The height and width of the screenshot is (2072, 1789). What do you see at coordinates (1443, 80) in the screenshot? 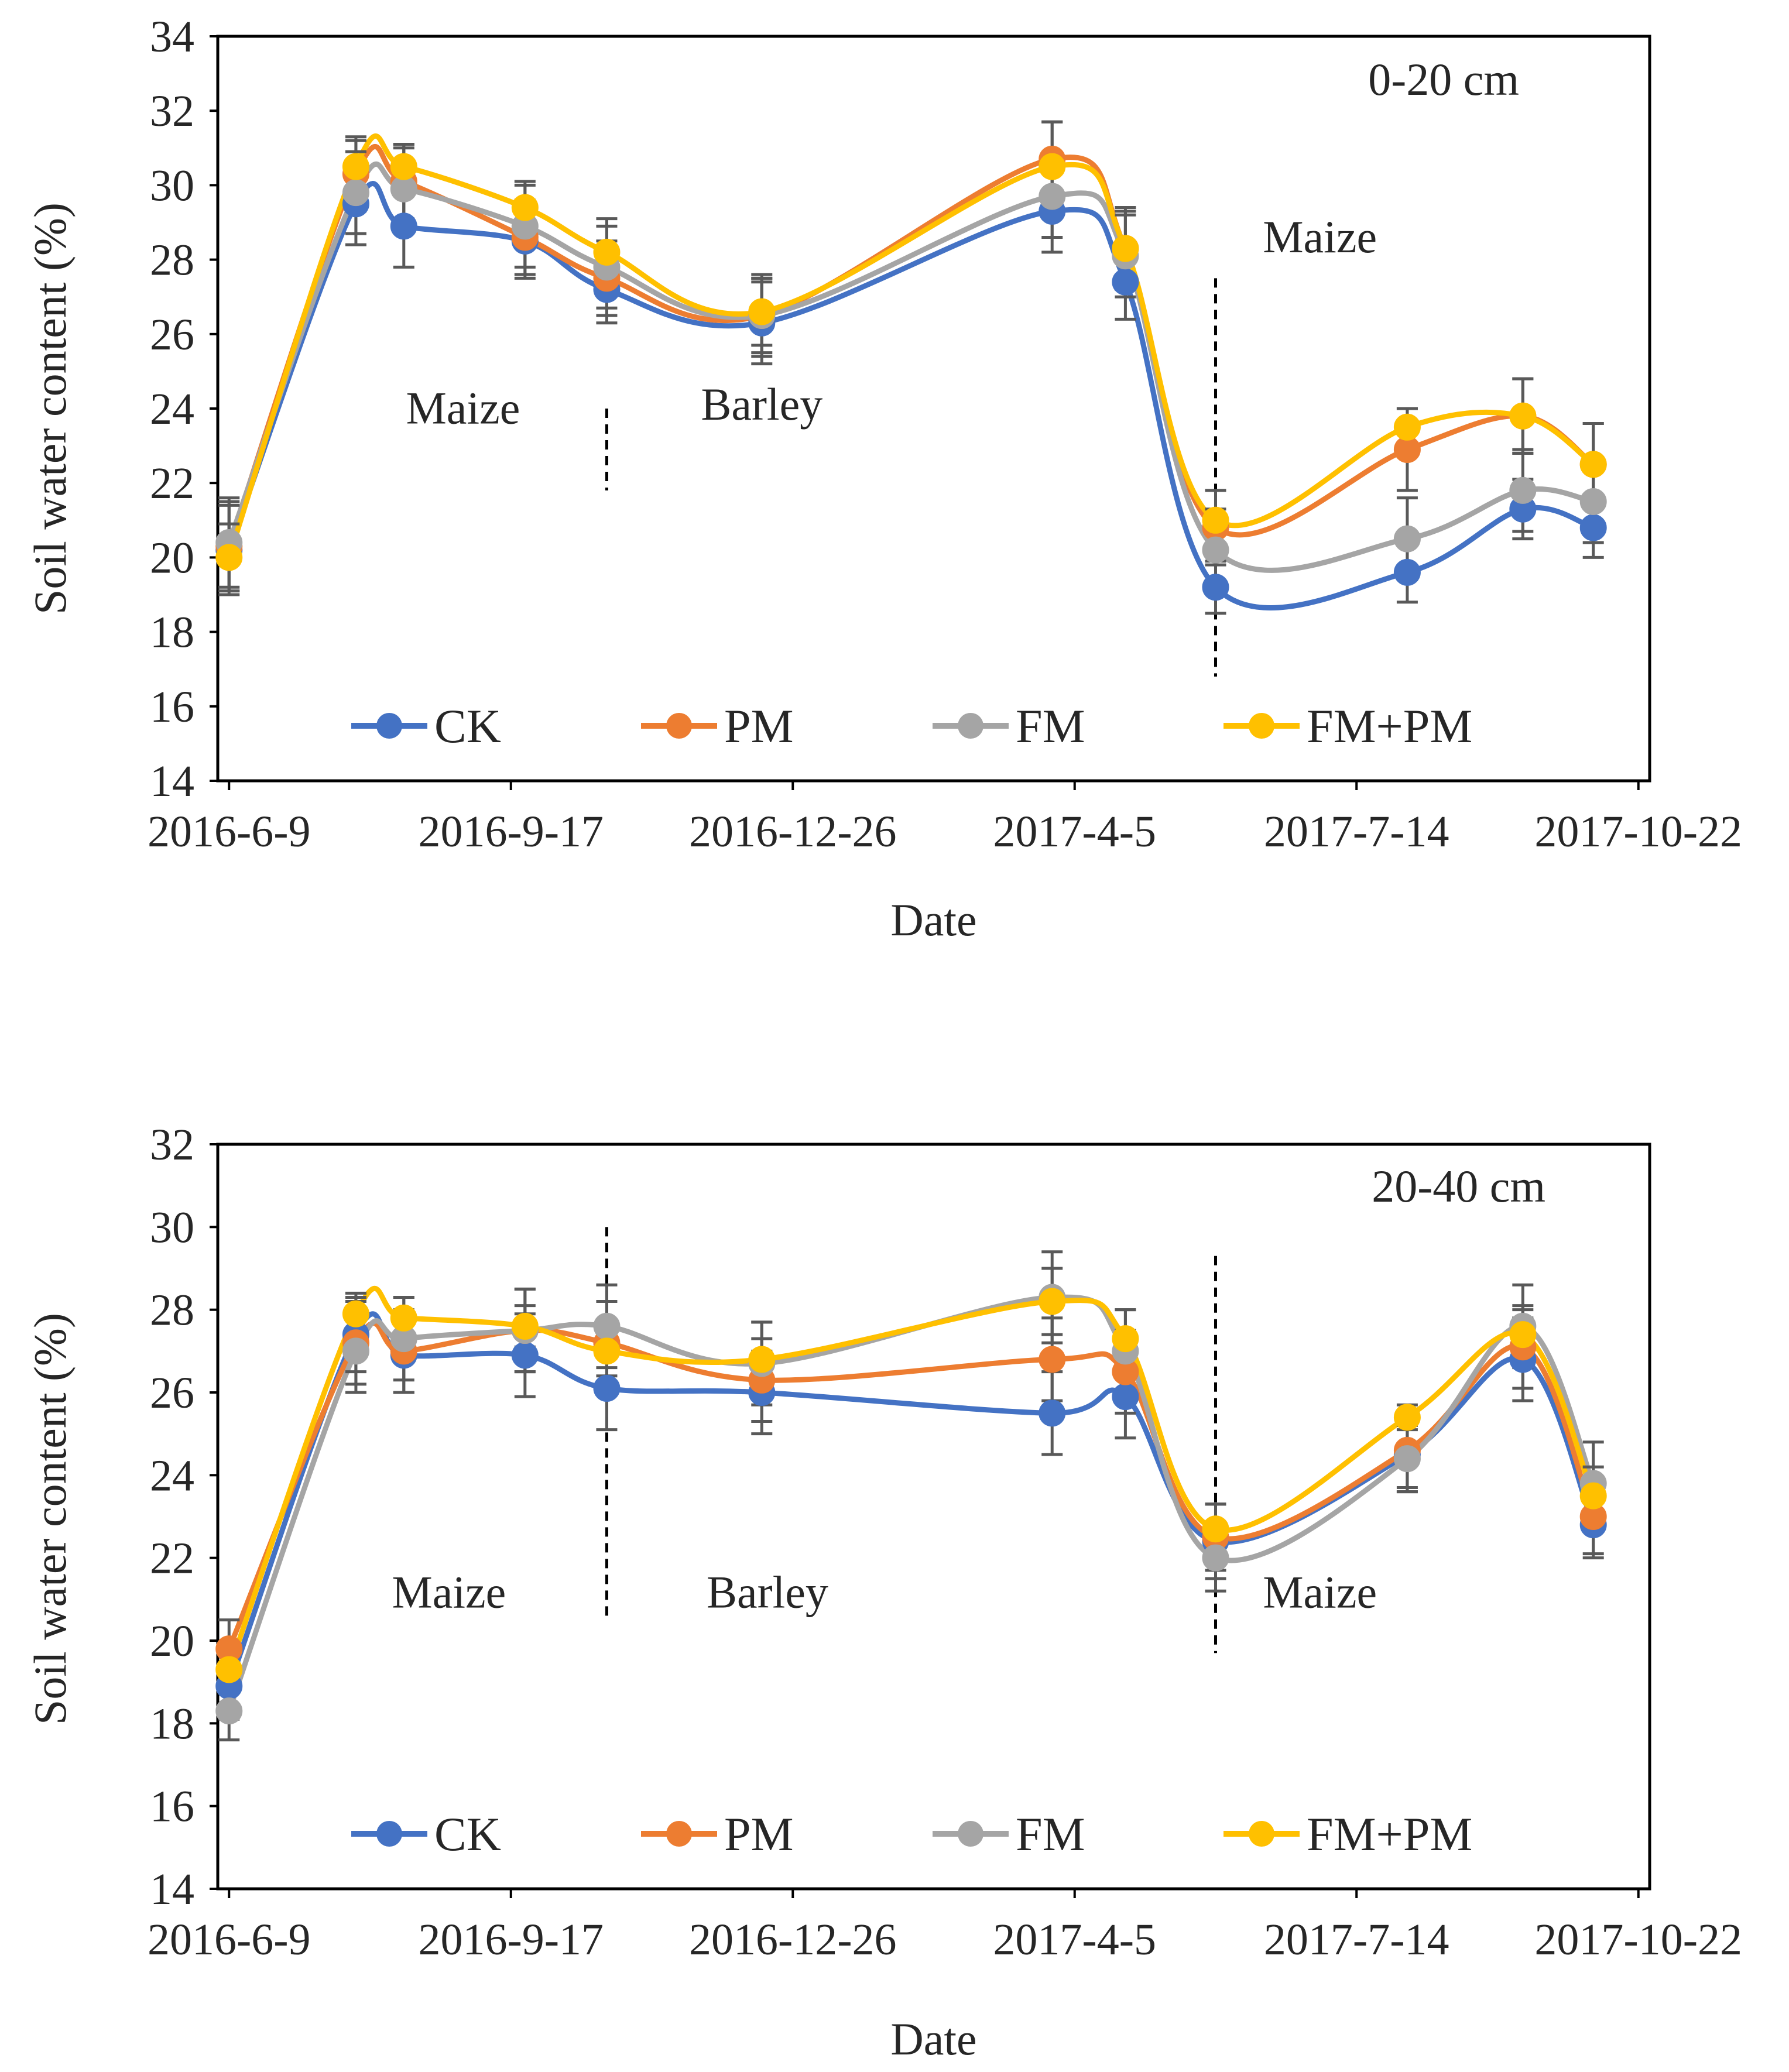
I see `depth-label: 0-20 cm` at bounding box center [1443, 80].